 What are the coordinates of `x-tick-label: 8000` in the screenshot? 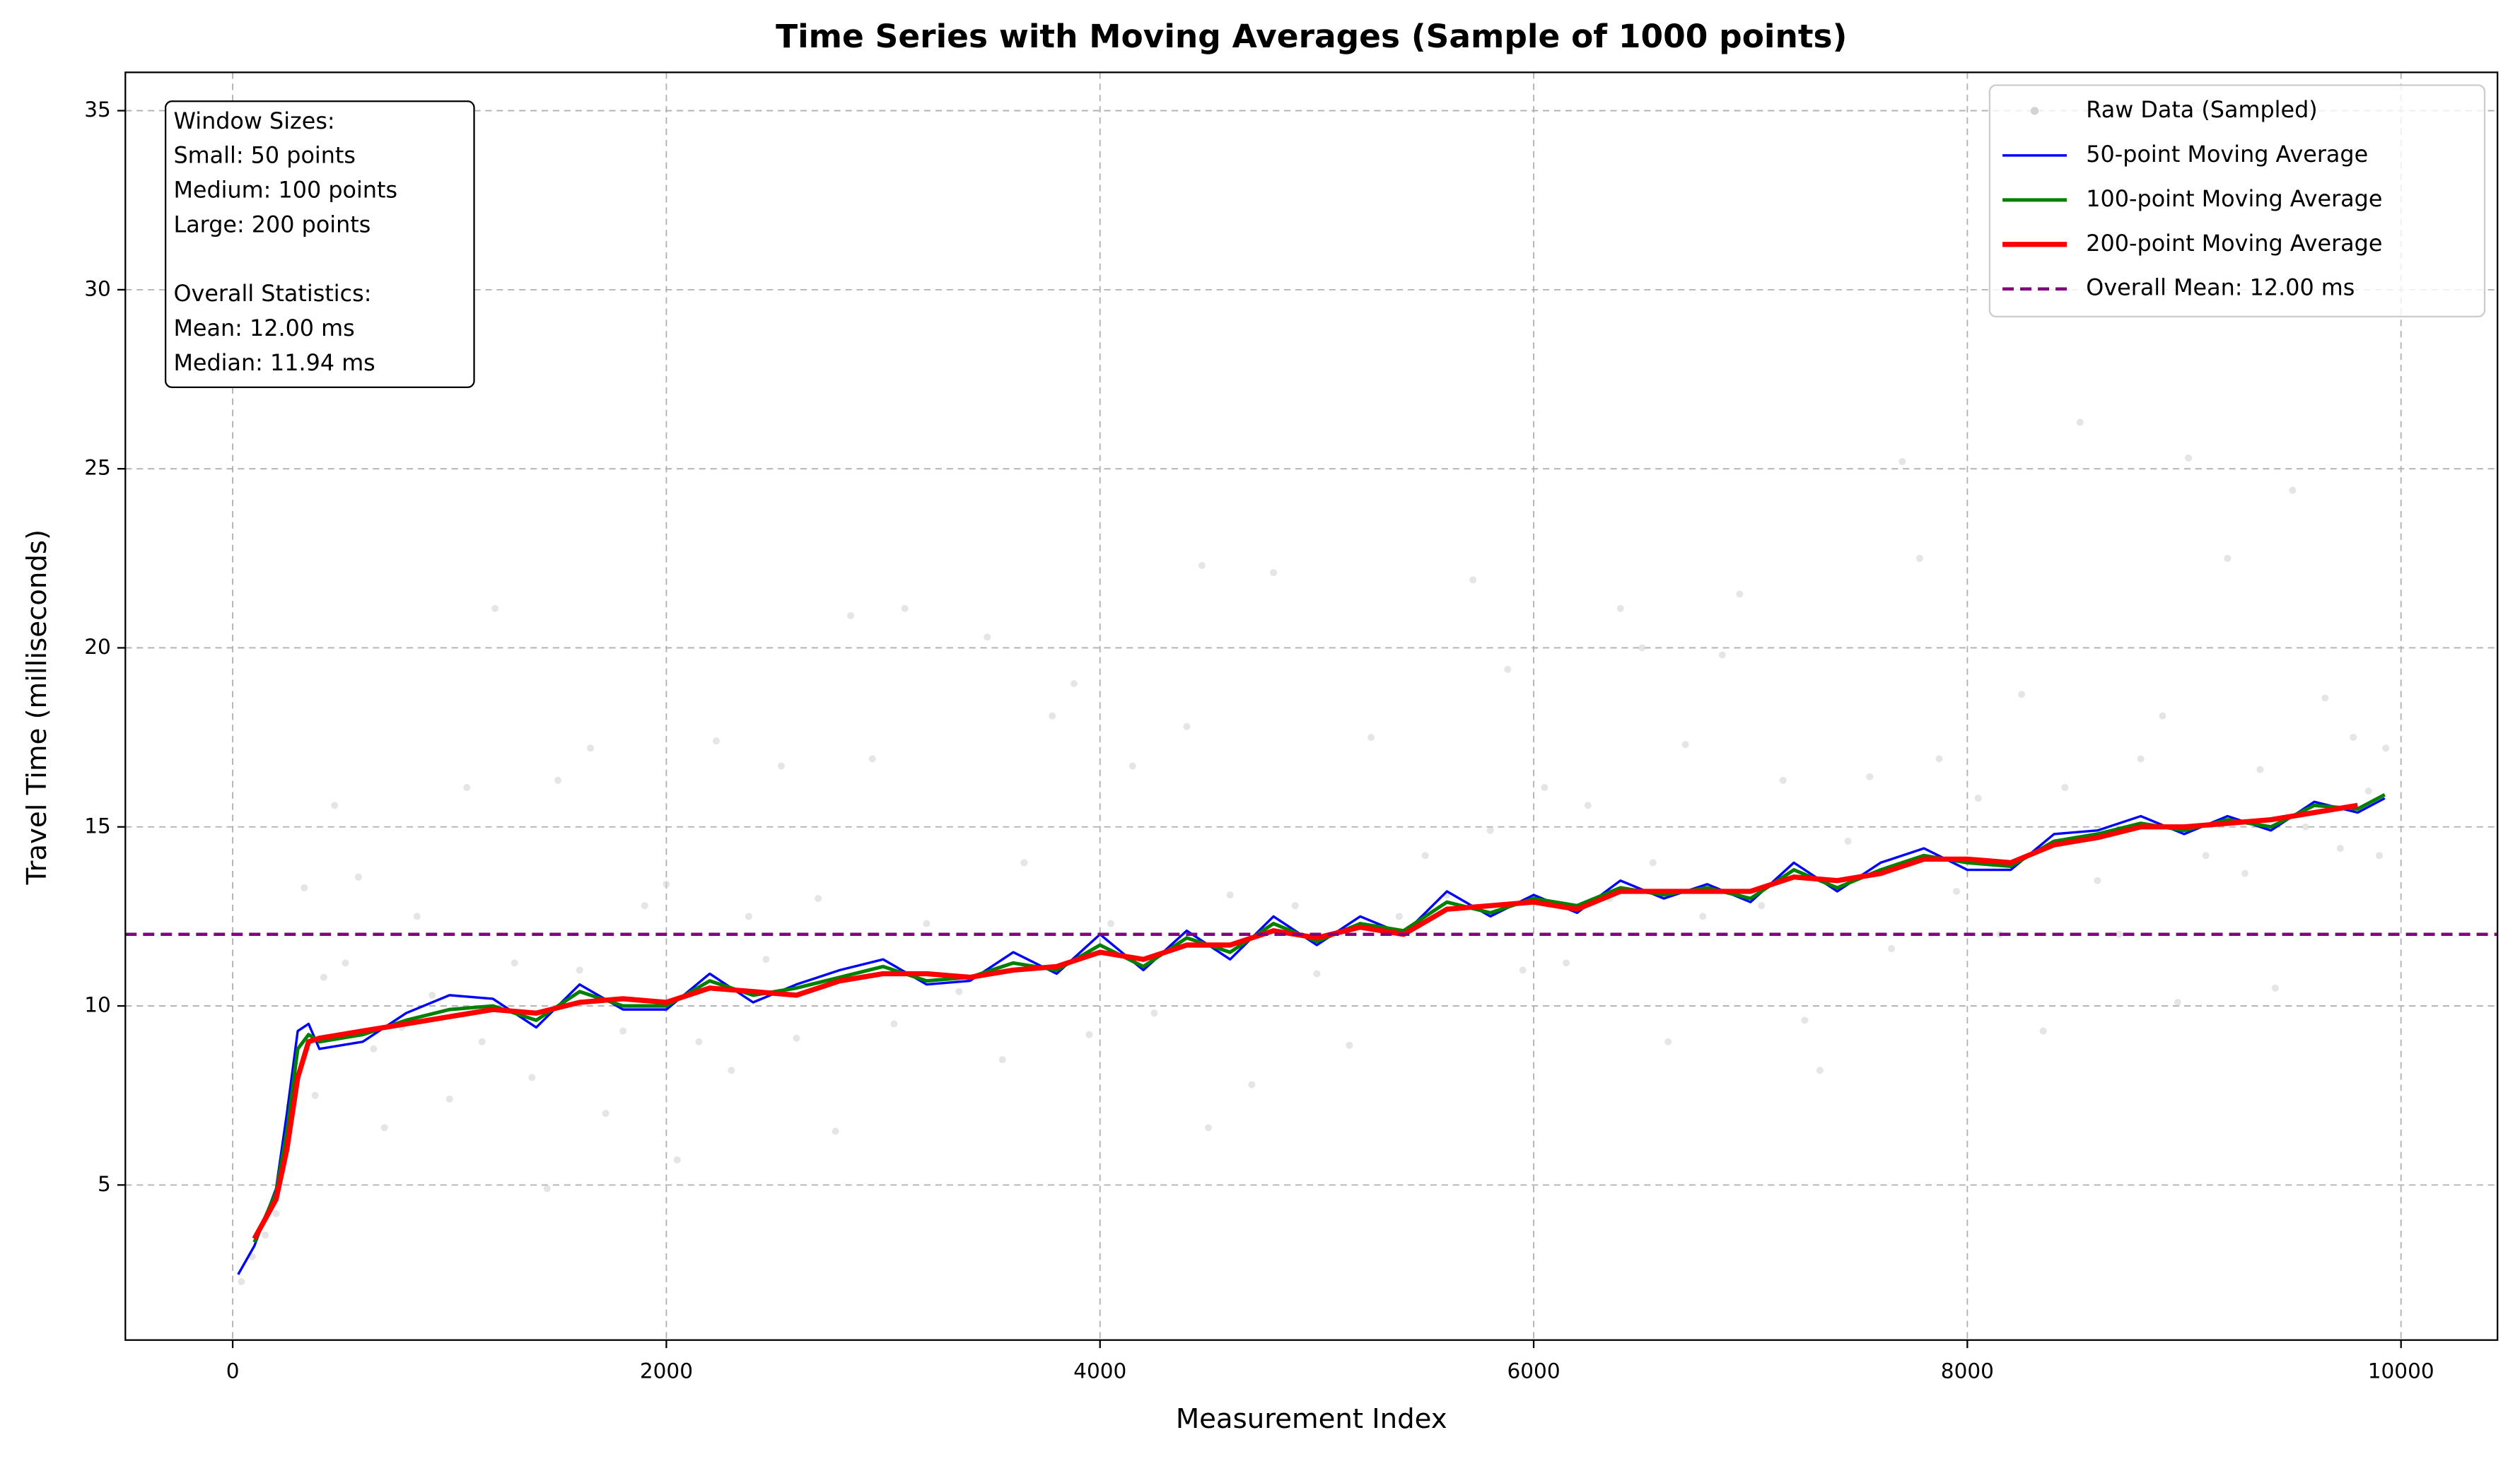 It's located at (1968, 1371).